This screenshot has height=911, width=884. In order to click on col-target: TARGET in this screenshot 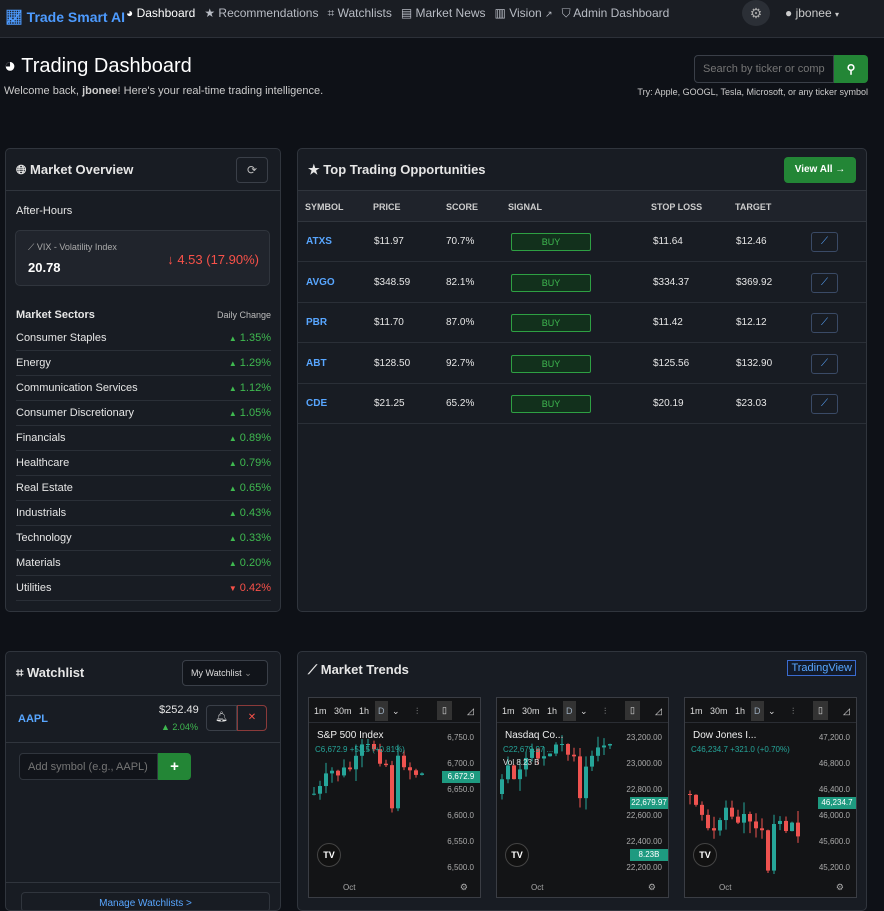, I will do `click(753, 207)`.